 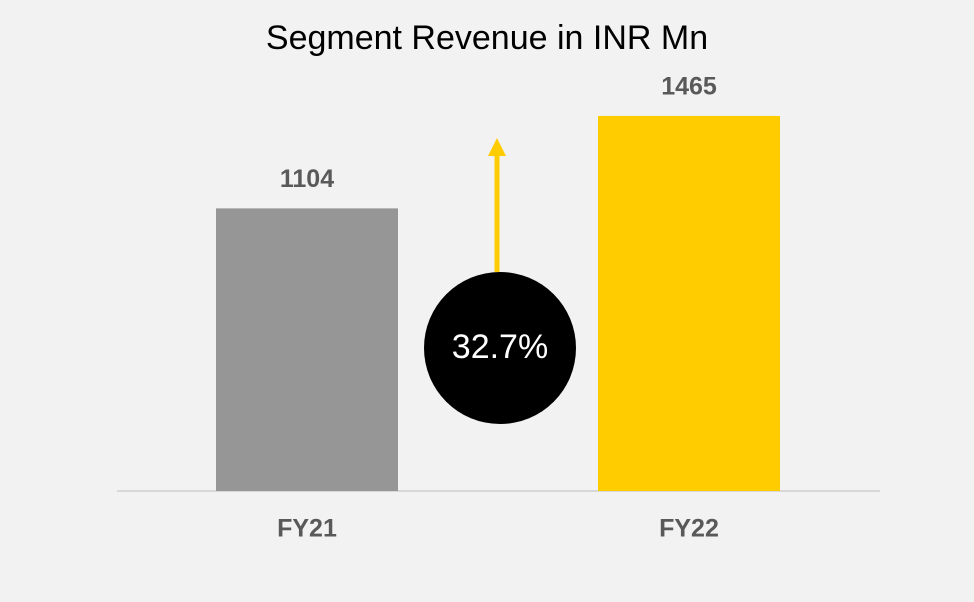 I want to click on growth-arrowhead, so click(x=497, y=147).